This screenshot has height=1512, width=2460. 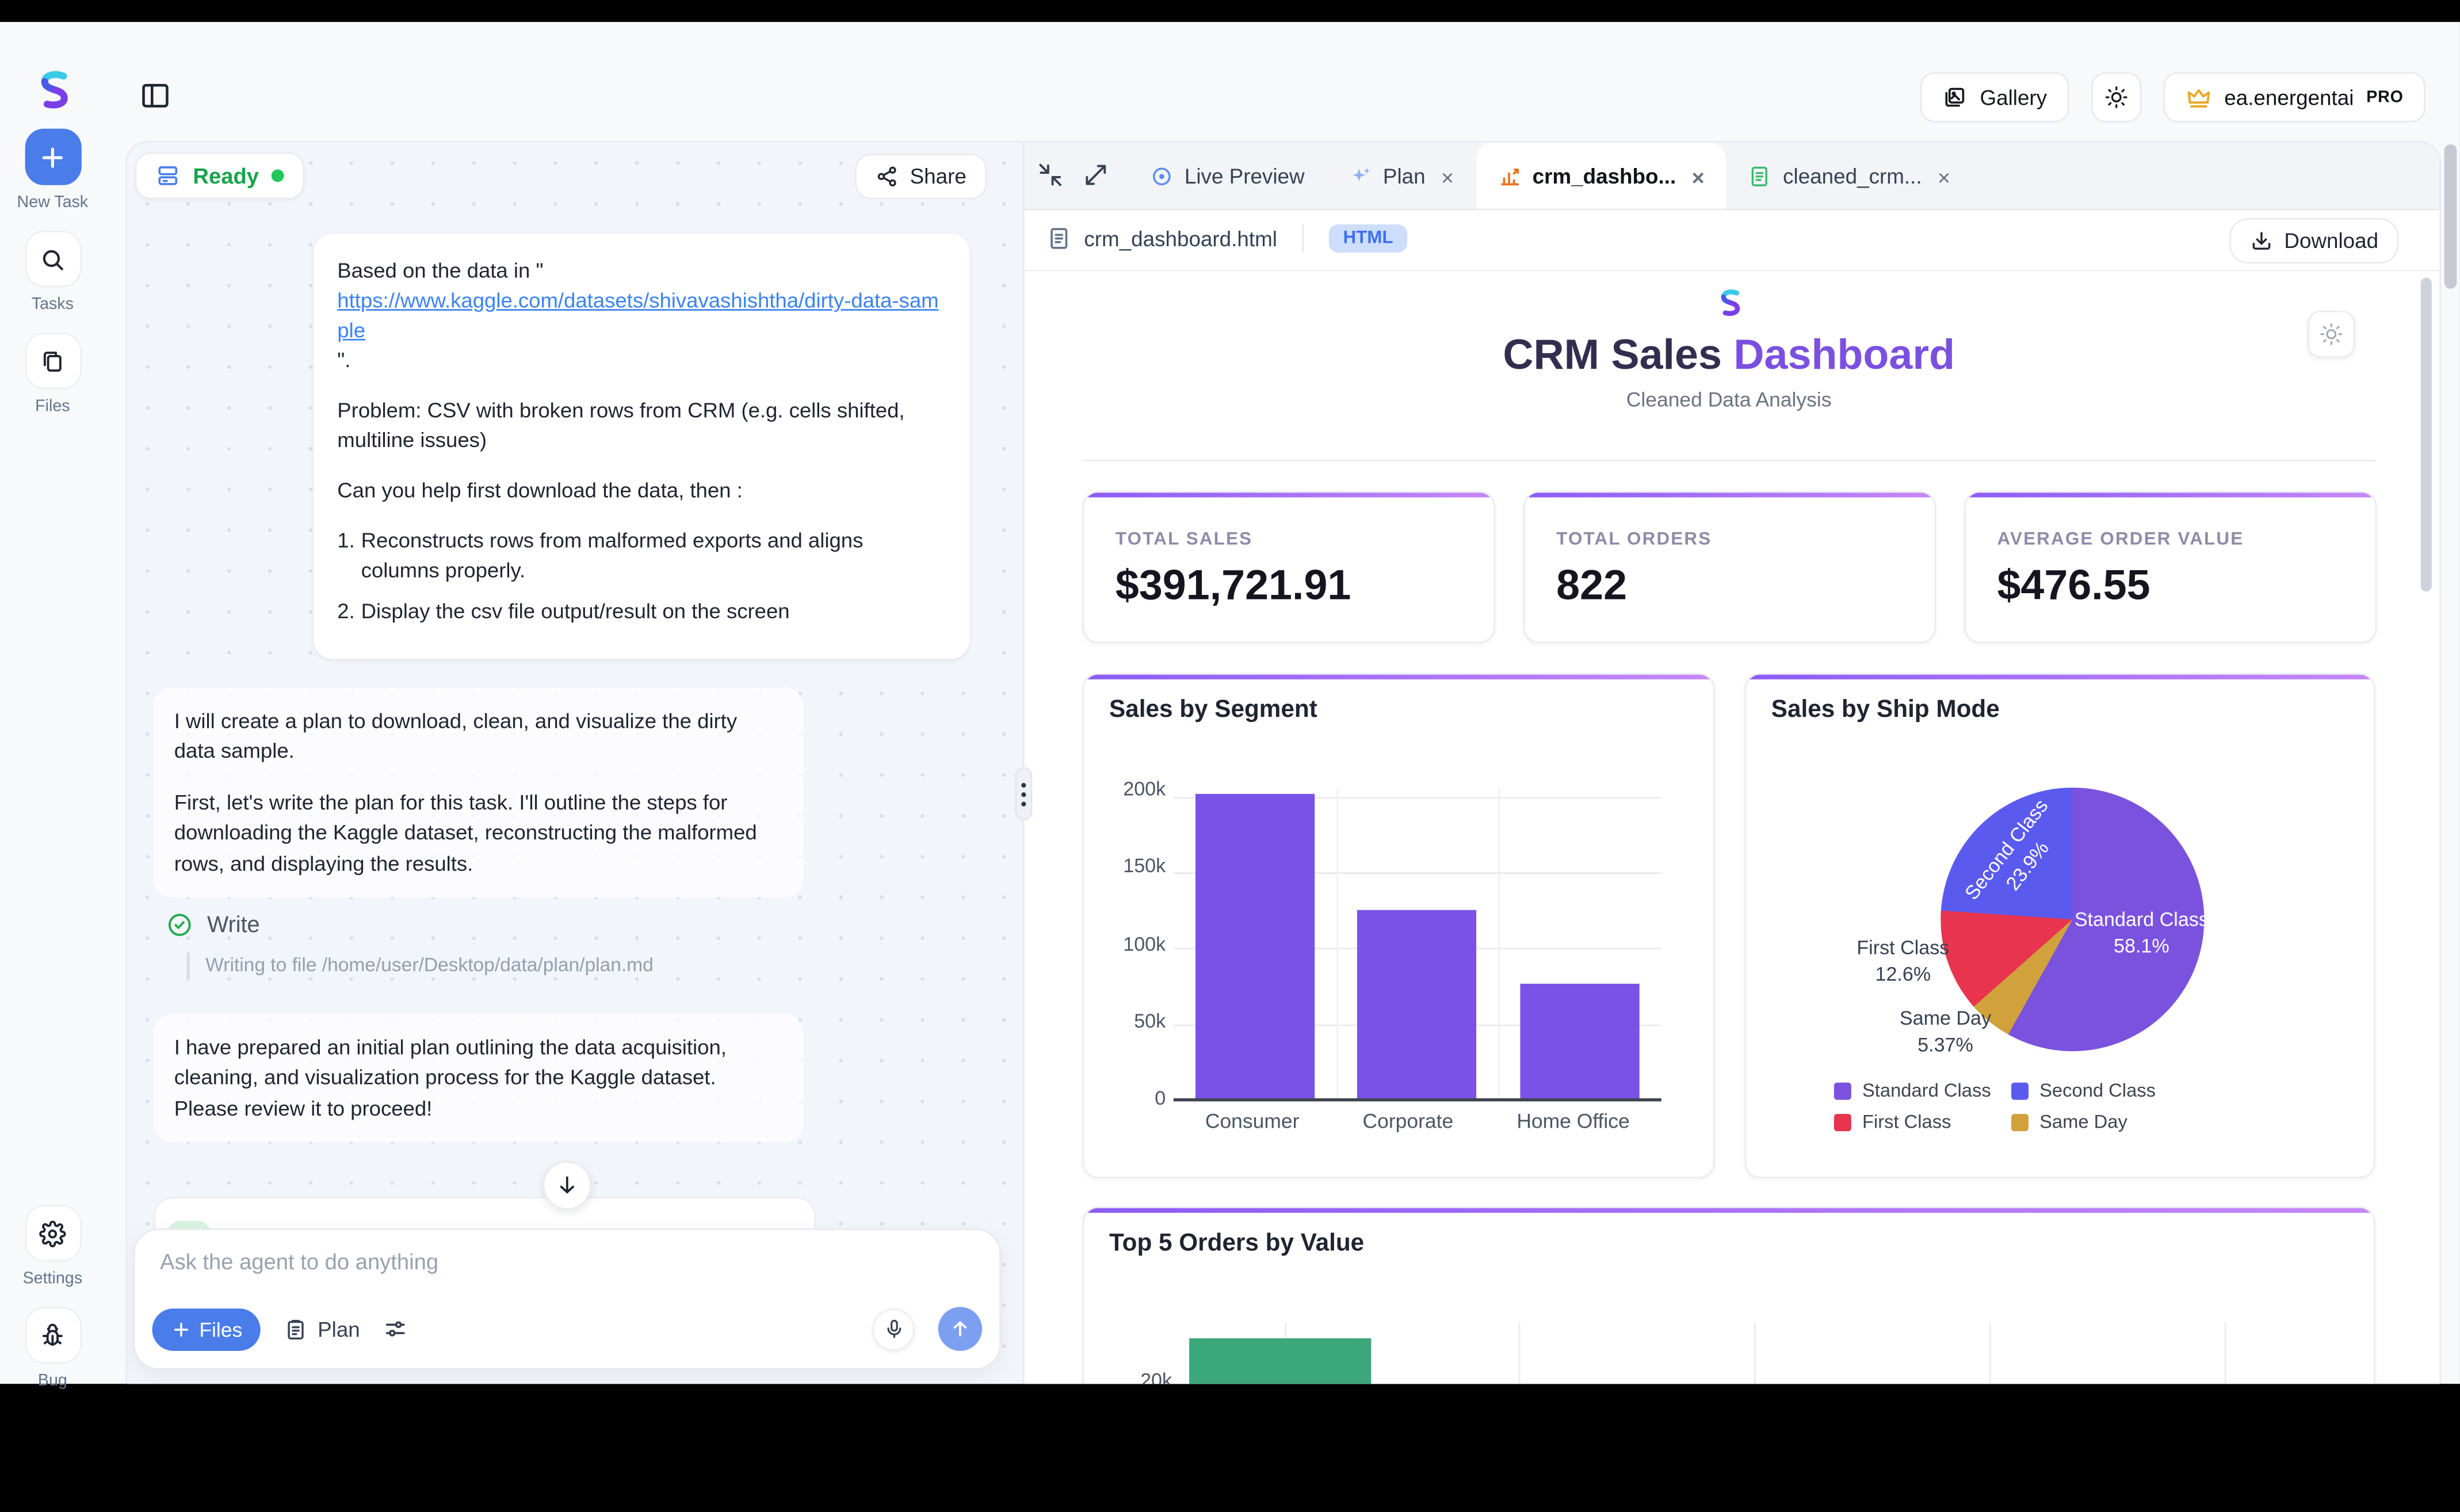 I want to click on segment-bars, so click(x=1417, y=944).